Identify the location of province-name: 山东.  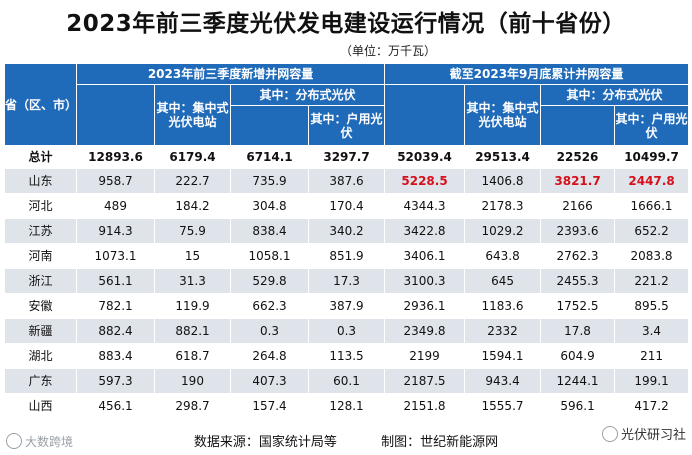
(40, 181).